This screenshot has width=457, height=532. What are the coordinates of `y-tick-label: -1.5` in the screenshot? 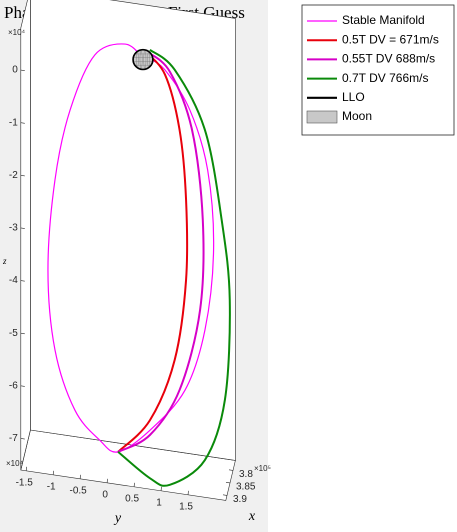 It's located at (25, 482).